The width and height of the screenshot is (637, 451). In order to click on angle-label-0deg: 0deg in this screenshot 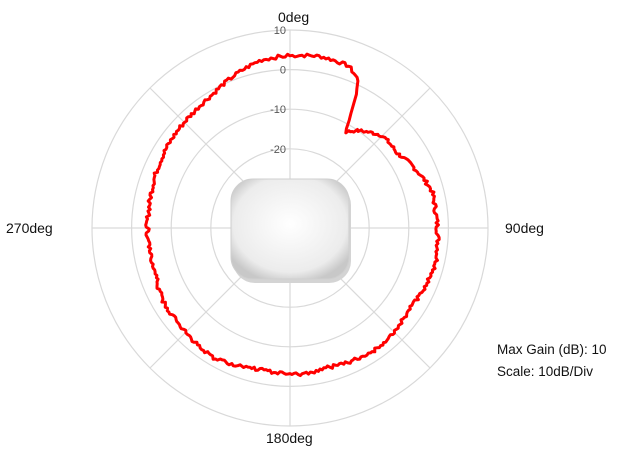, I will do `click(294, 17)`.